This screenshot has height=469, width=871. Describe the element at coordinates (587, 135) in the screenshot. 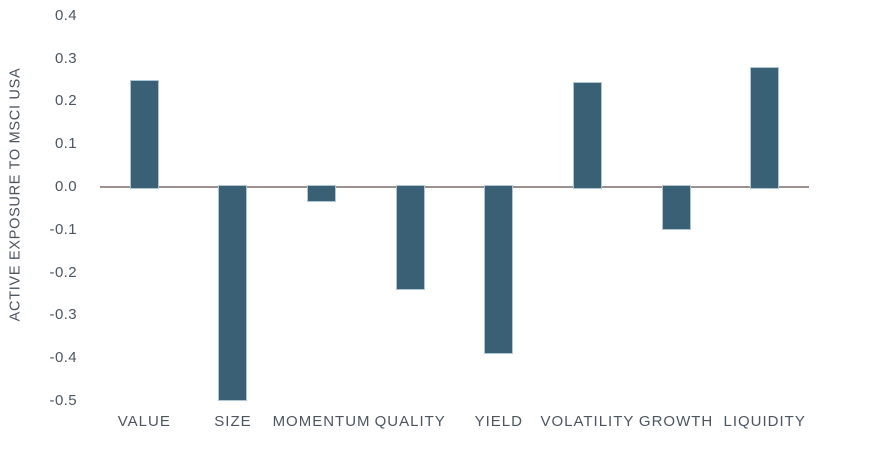

I see `bar-volatility` at that location.